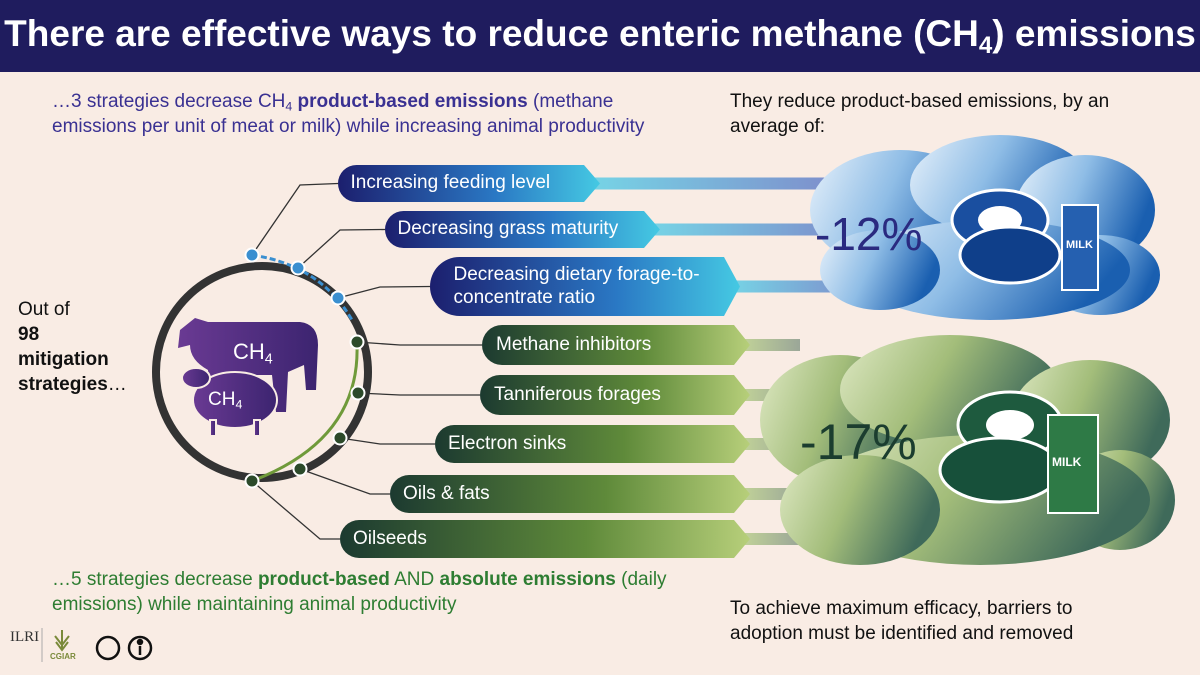  Describe the element at coordinates (574, 344) in the screenshot. I see `strategy-label: Methane inhibitors` at that location.